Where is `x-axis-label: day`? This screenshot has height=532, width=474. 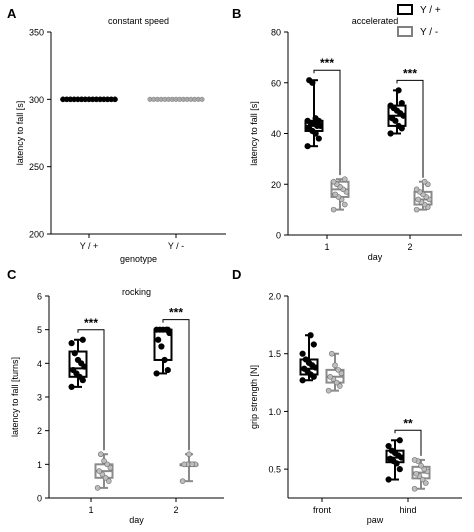 x-axis-label: day is located at coordinates (375, 257).